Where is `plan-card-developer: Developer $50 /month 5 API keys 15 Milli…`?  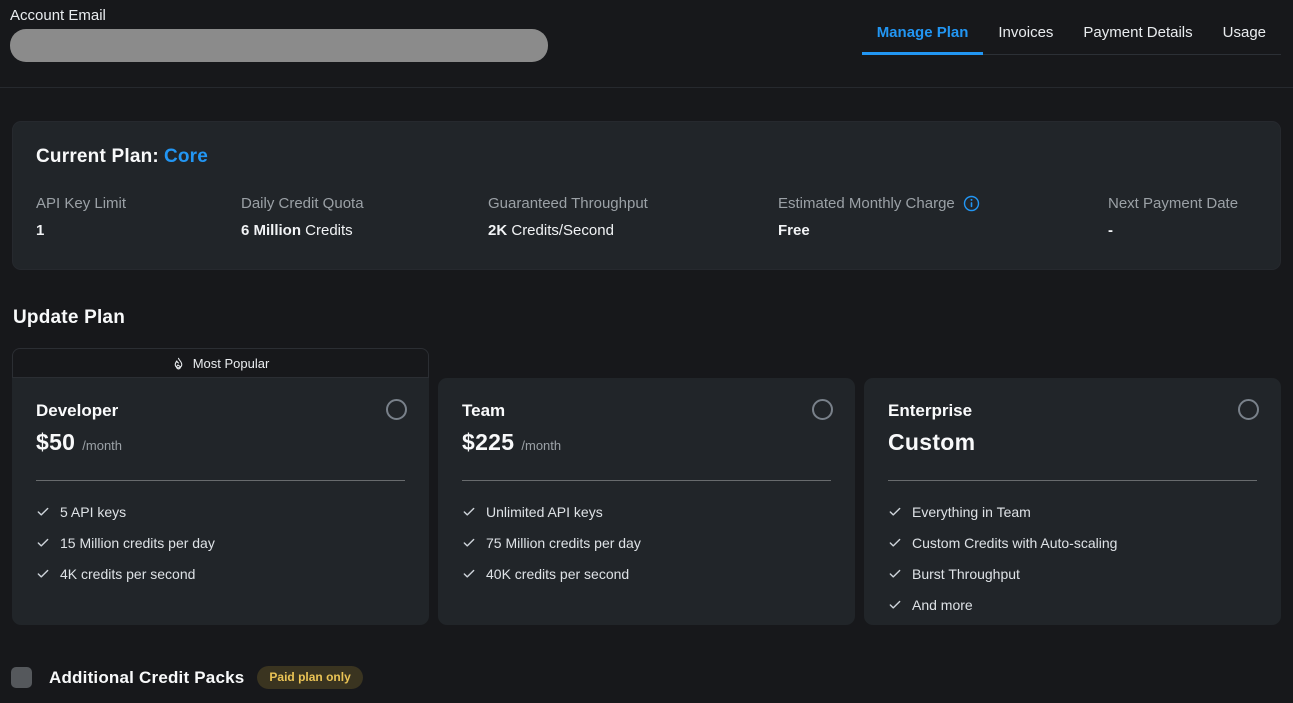 plan-card-developer: Developer $50 /month 5 API keys 15 Milli… is located at coordinates (220, 501).